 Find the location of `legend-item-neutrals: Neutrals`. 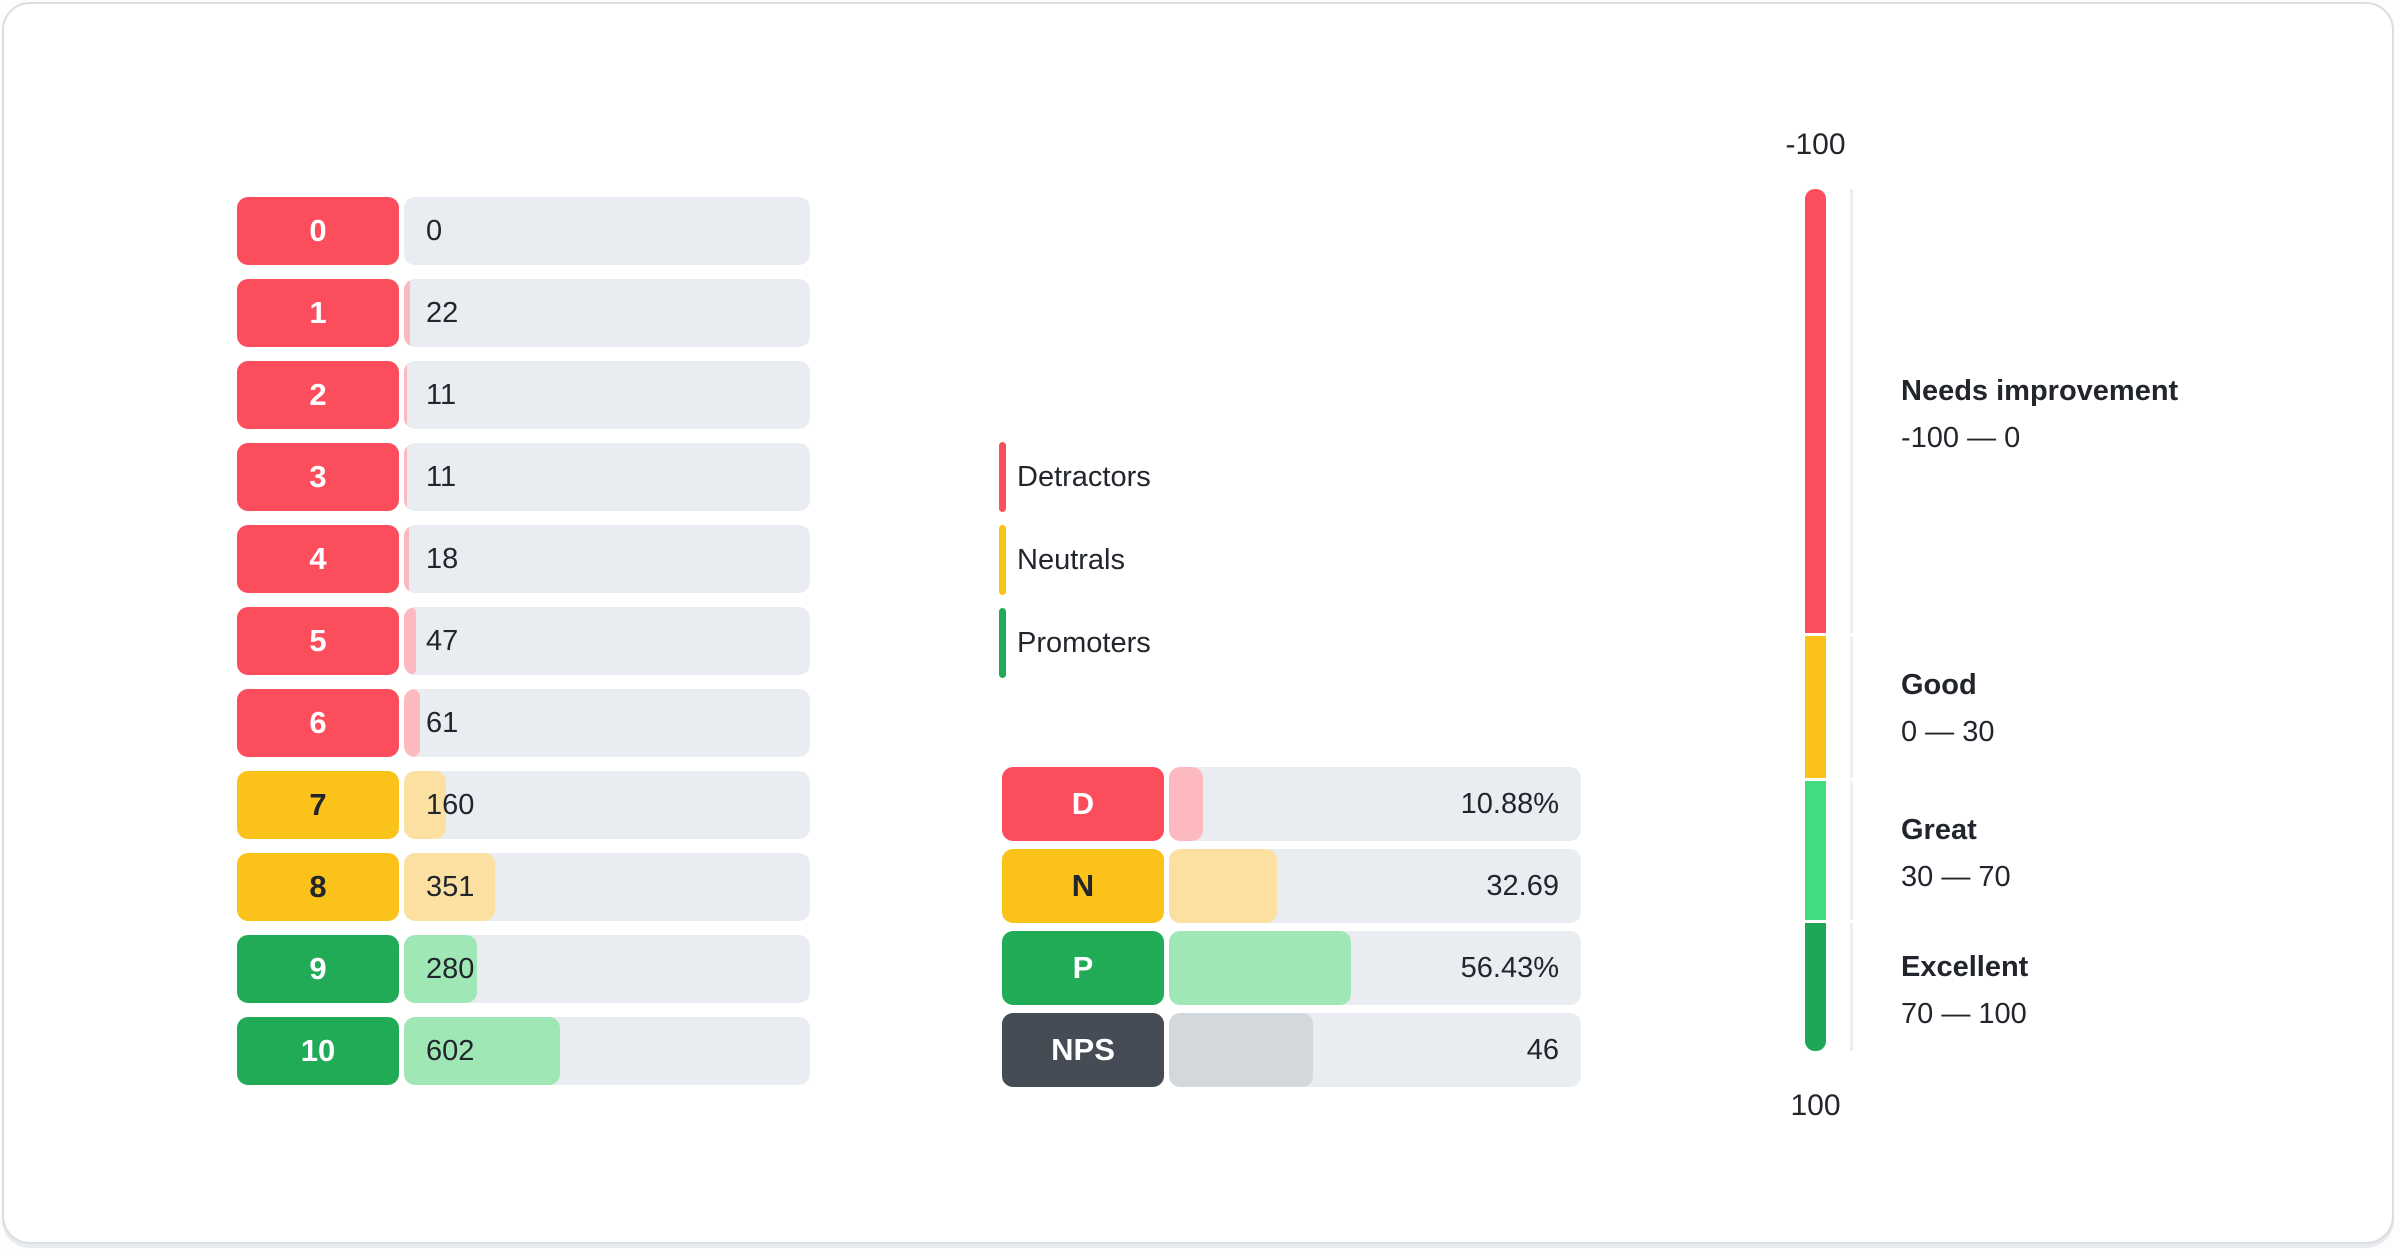

legend-item-neutrals: Neutrals is located at coordinates (1075, 560).